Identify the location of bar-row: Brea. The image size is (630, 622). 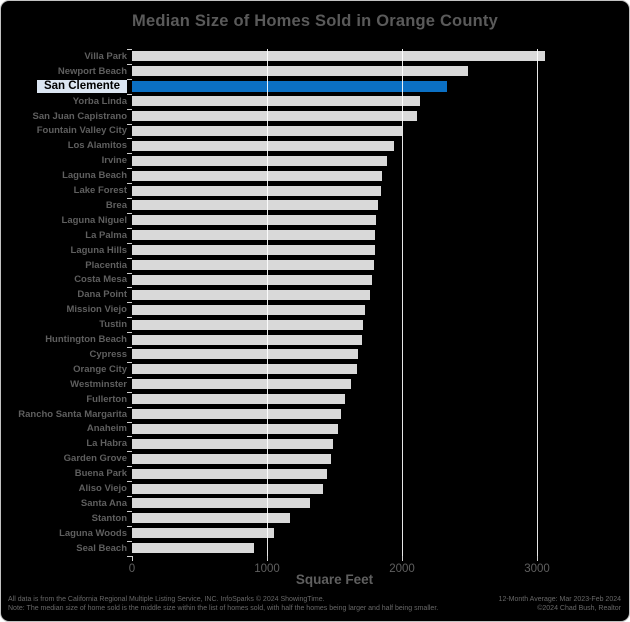
(315, 205).